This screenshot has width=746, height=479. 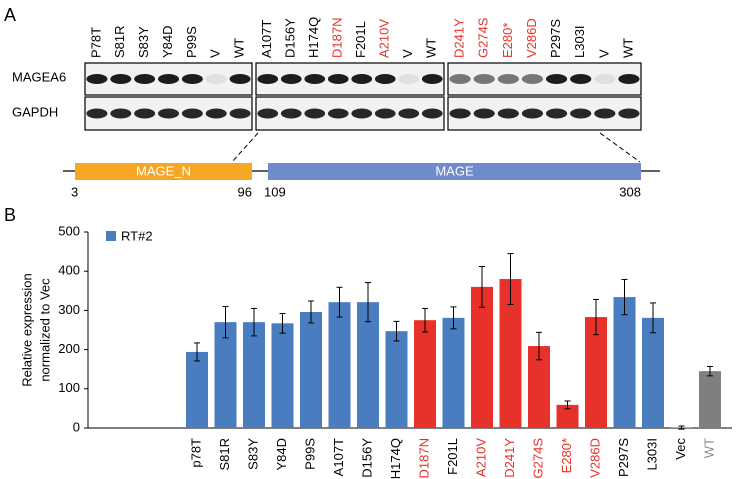 What do you see at coordinates (555, 38) in the screenshot?
I see `lane-label: P297S` at bounding box center [555, 38].